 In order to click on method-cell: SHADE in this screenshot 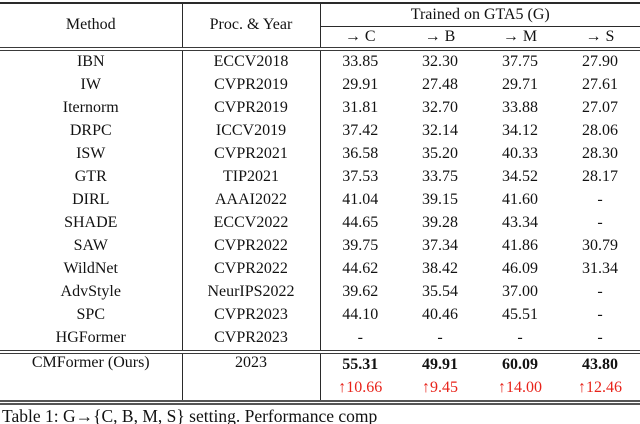, I will do `click(91, 223)`.